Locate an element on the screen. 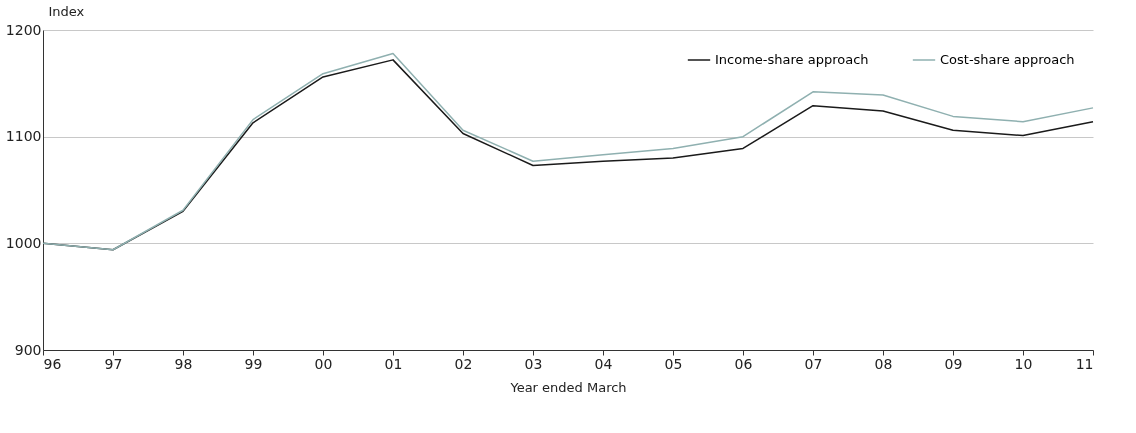 The image size is (1136, 433). x-tick-label: 09 is located at coordinates (953, 363).